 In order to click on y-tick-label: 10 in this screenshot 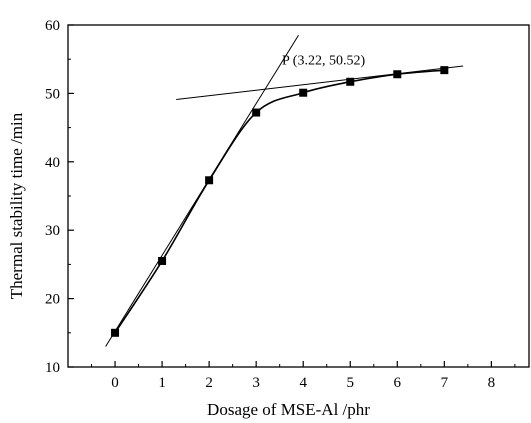, I will do `click(52, 368)`.